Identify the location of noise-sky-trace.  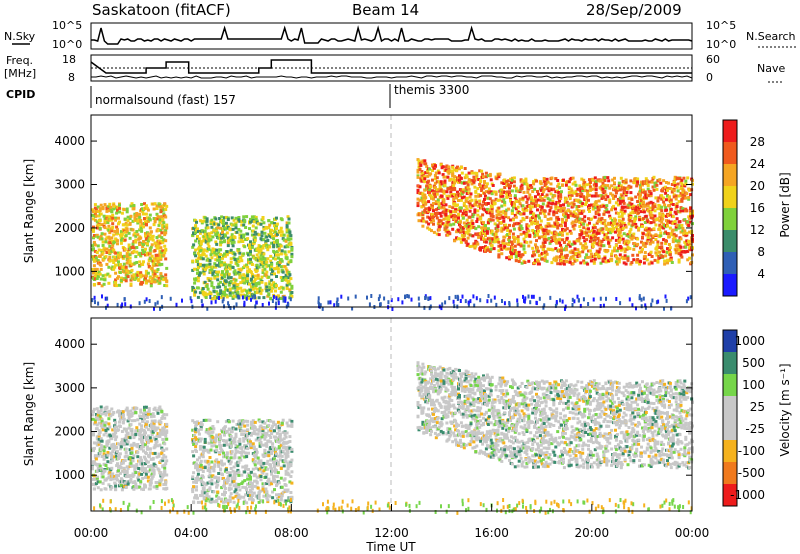
(392, 35).